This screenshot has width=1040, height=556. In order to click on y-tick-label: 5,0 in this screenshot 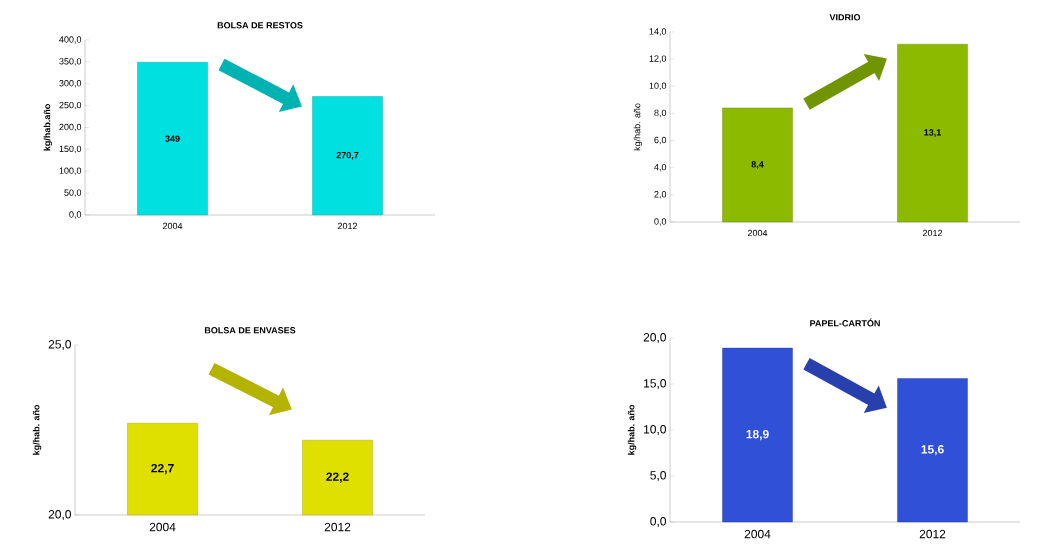, I will do `click(658, 476)`.